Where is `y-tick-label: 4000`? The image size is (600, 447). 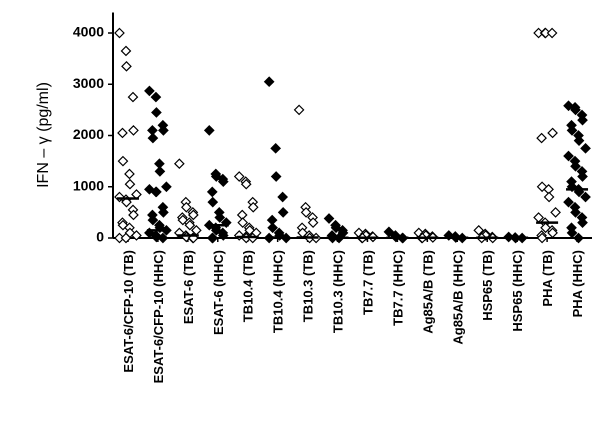
y-tick-label: 4000 is located at coordinates (88, 32).